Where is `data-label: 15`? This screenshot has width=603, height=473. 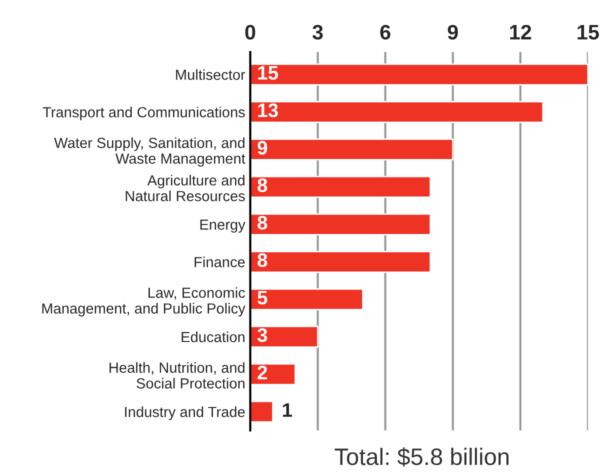 data-label: 15 is located at coordinates (268, 73).